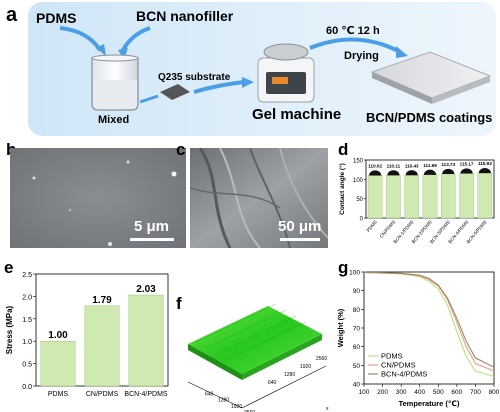 The height and width of the screenshot is (412, 500). Describe the element at coordinates (115, 82) in the screenshot. I see `beaker-icon` at that location.